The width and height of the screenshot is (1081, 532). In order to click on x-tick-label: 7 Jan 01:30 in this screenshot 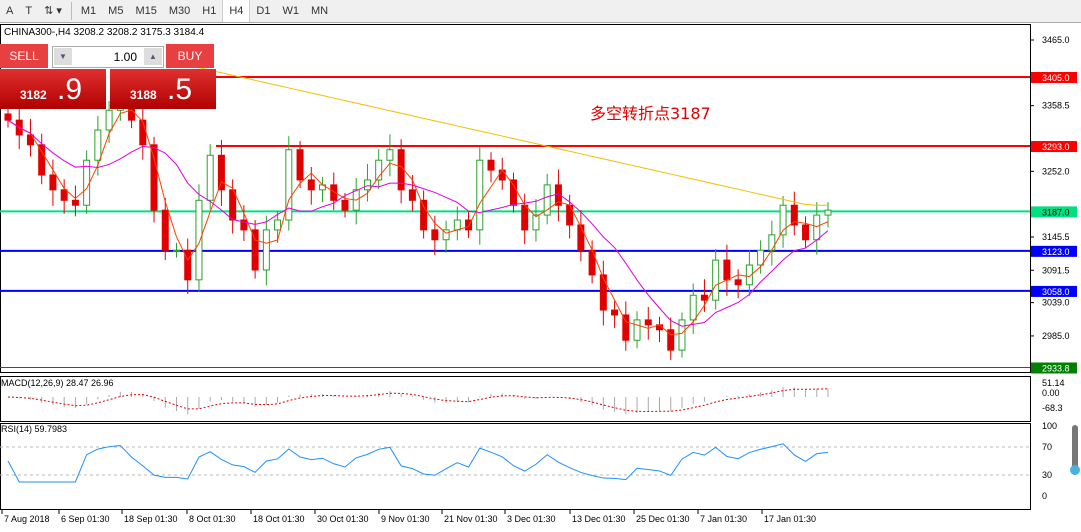, I will do `click(723, 519)`.